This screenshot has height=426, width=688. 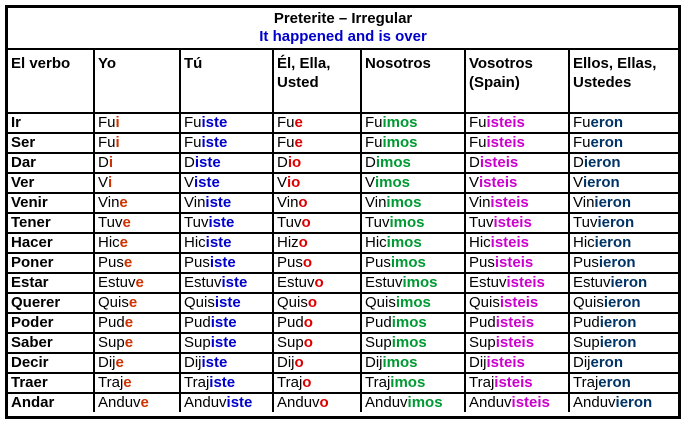 What do you see at coordinates (51, 303) in the screenshot?
I see `verb-infinitive: Querer` at bounding box center [51, 303].